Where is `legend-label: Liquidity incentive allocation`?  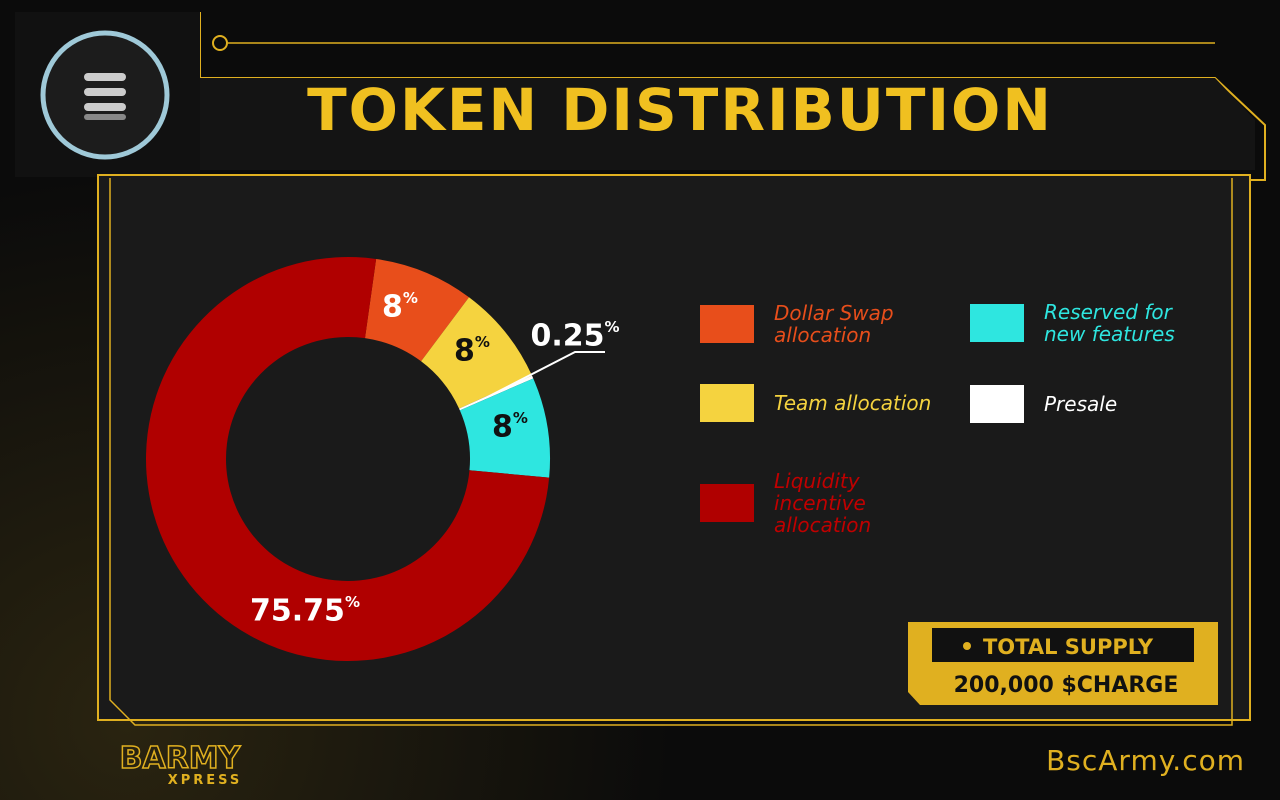 legend-label: Liquidity incentive allocation is located at coordinates (823, 503).